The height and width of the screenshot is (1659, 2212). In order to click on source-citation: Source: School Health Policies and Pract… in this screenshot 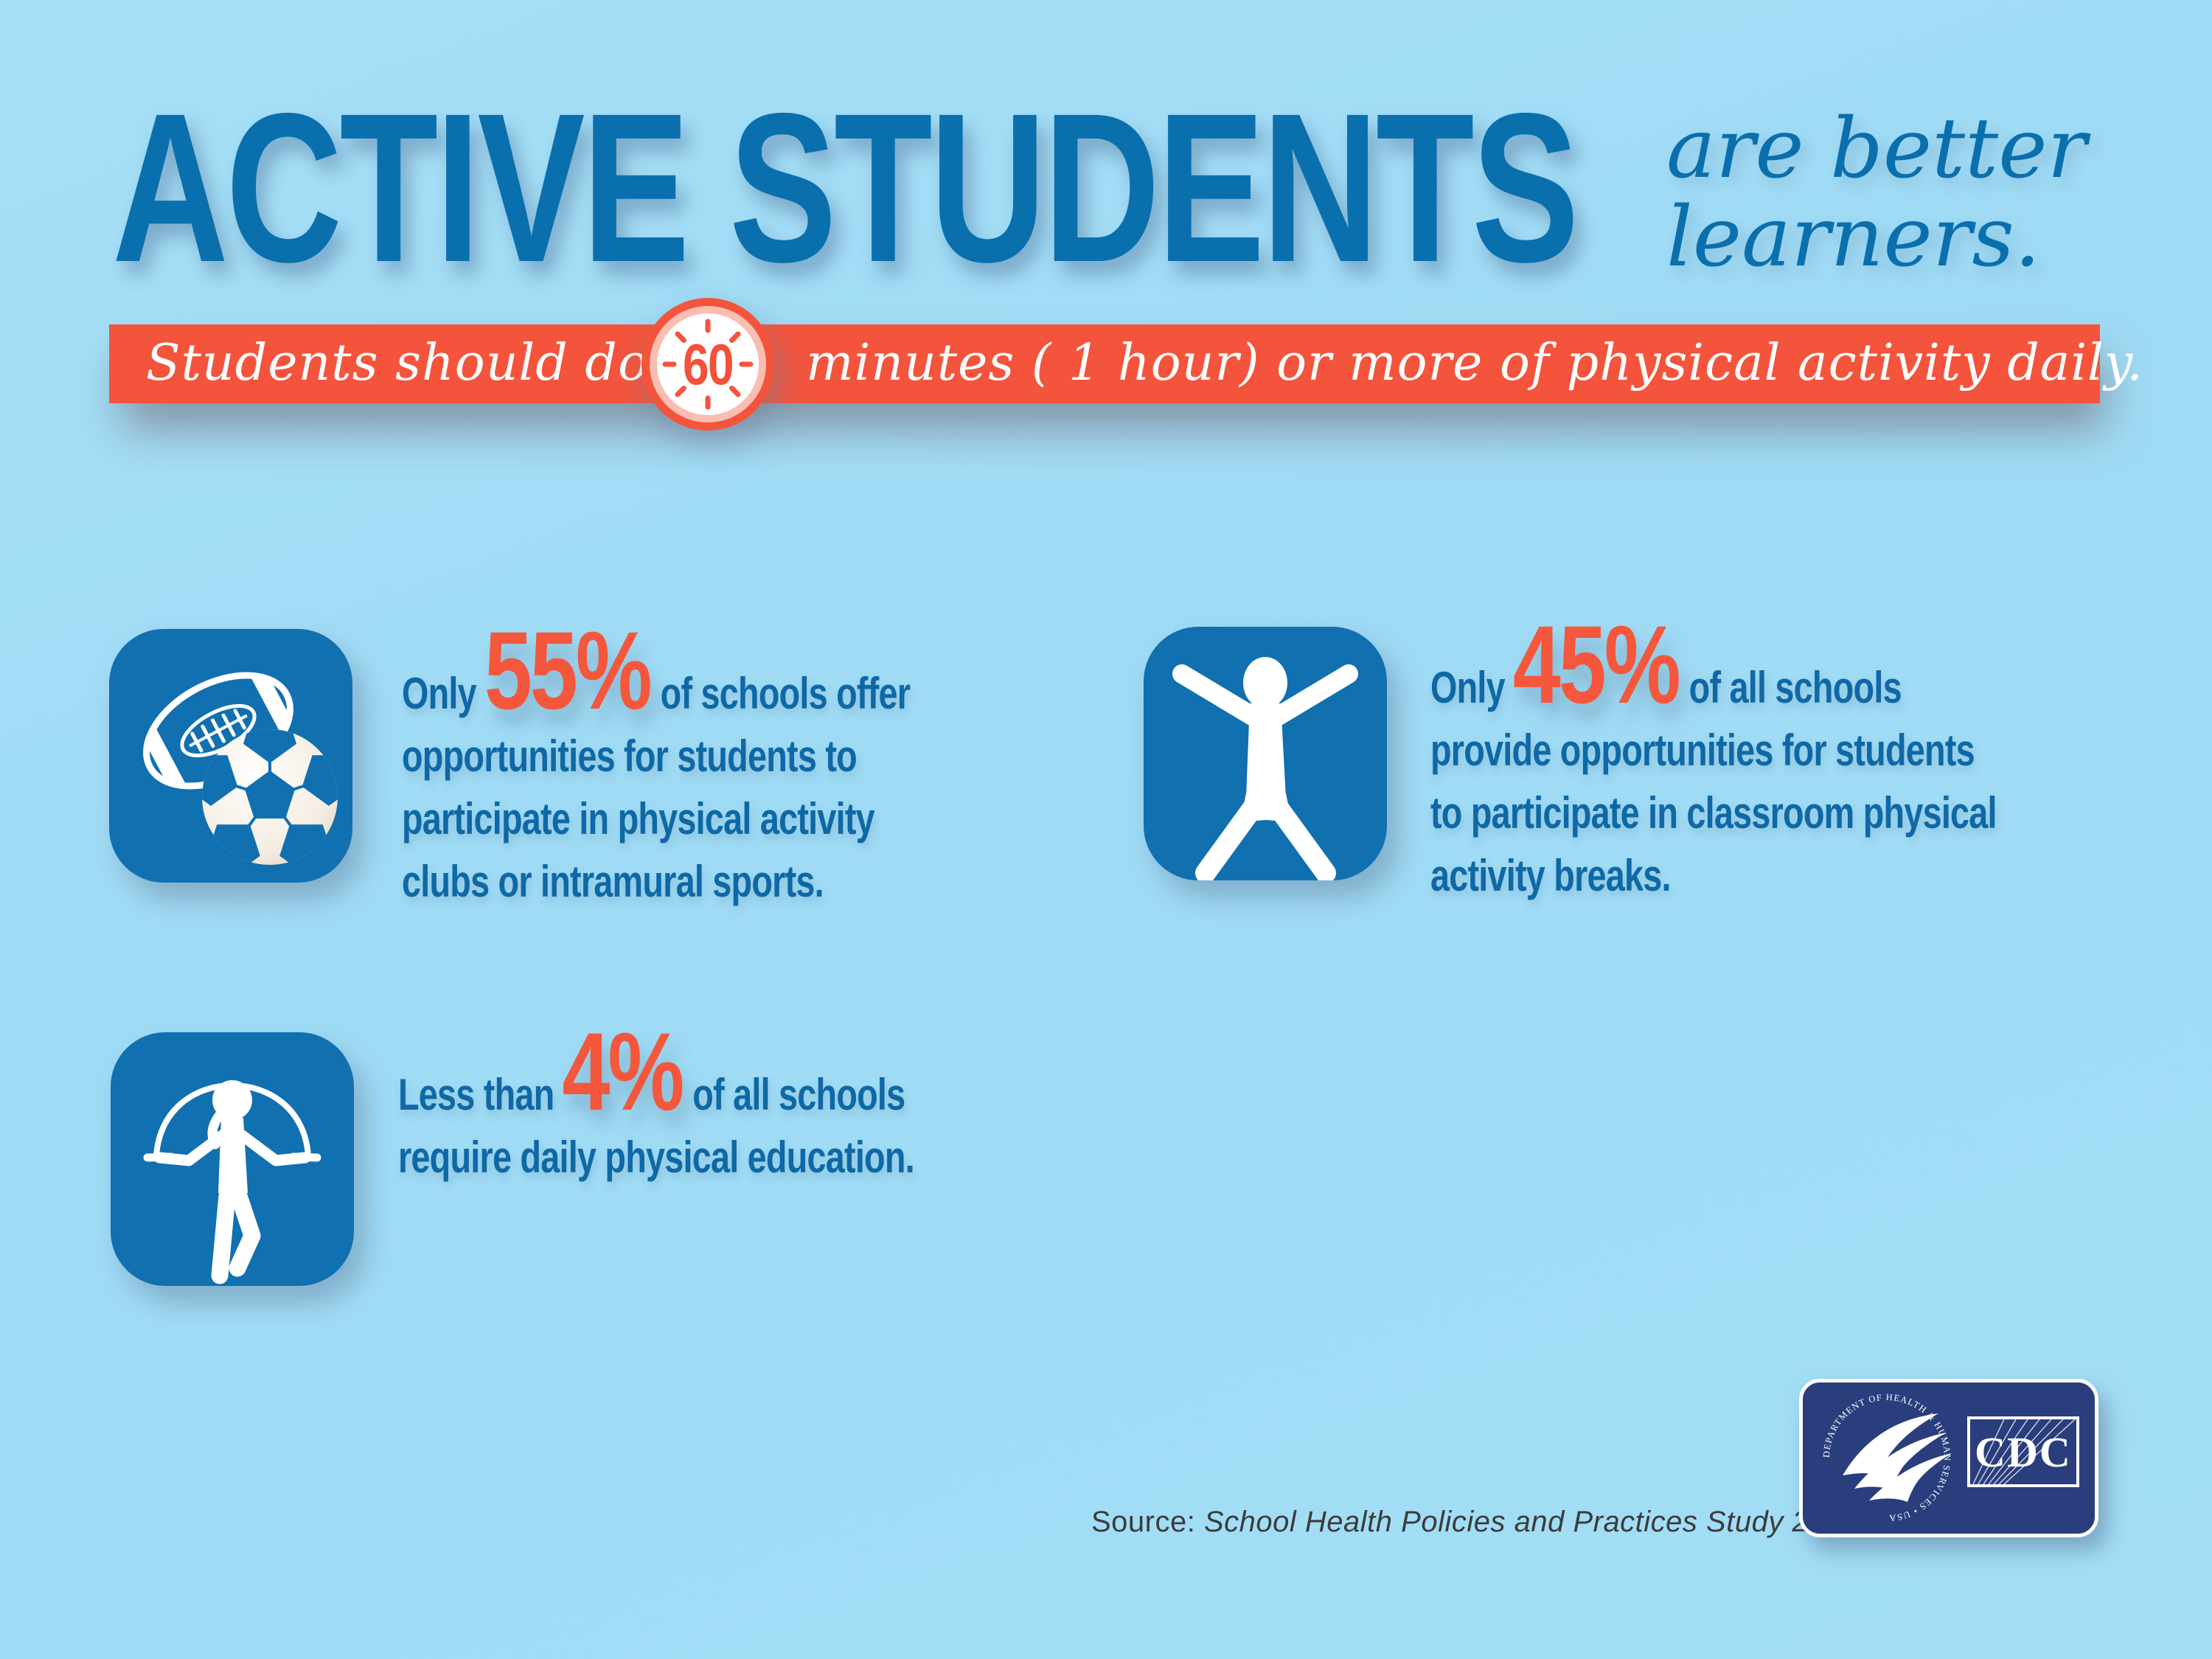, I will do `click(1475, 1522)`.